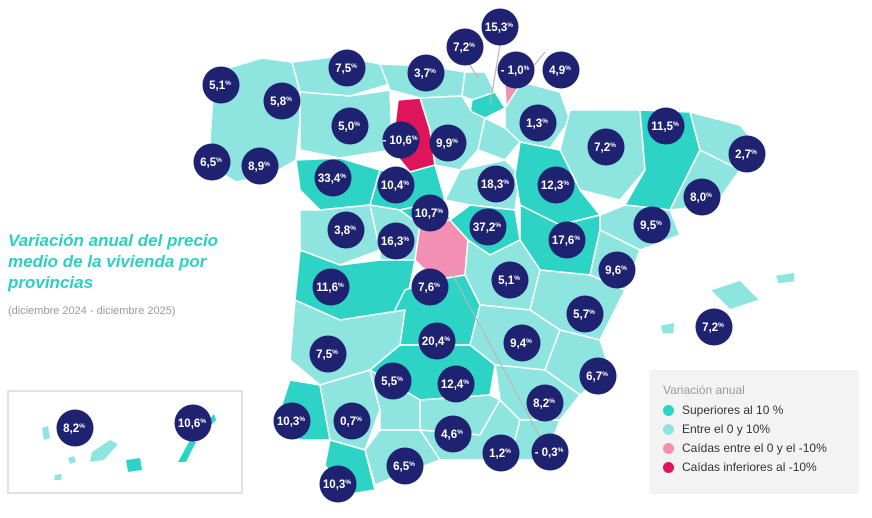  I want to click on value-bubble-soria: 18,3%, so click(496, 184).